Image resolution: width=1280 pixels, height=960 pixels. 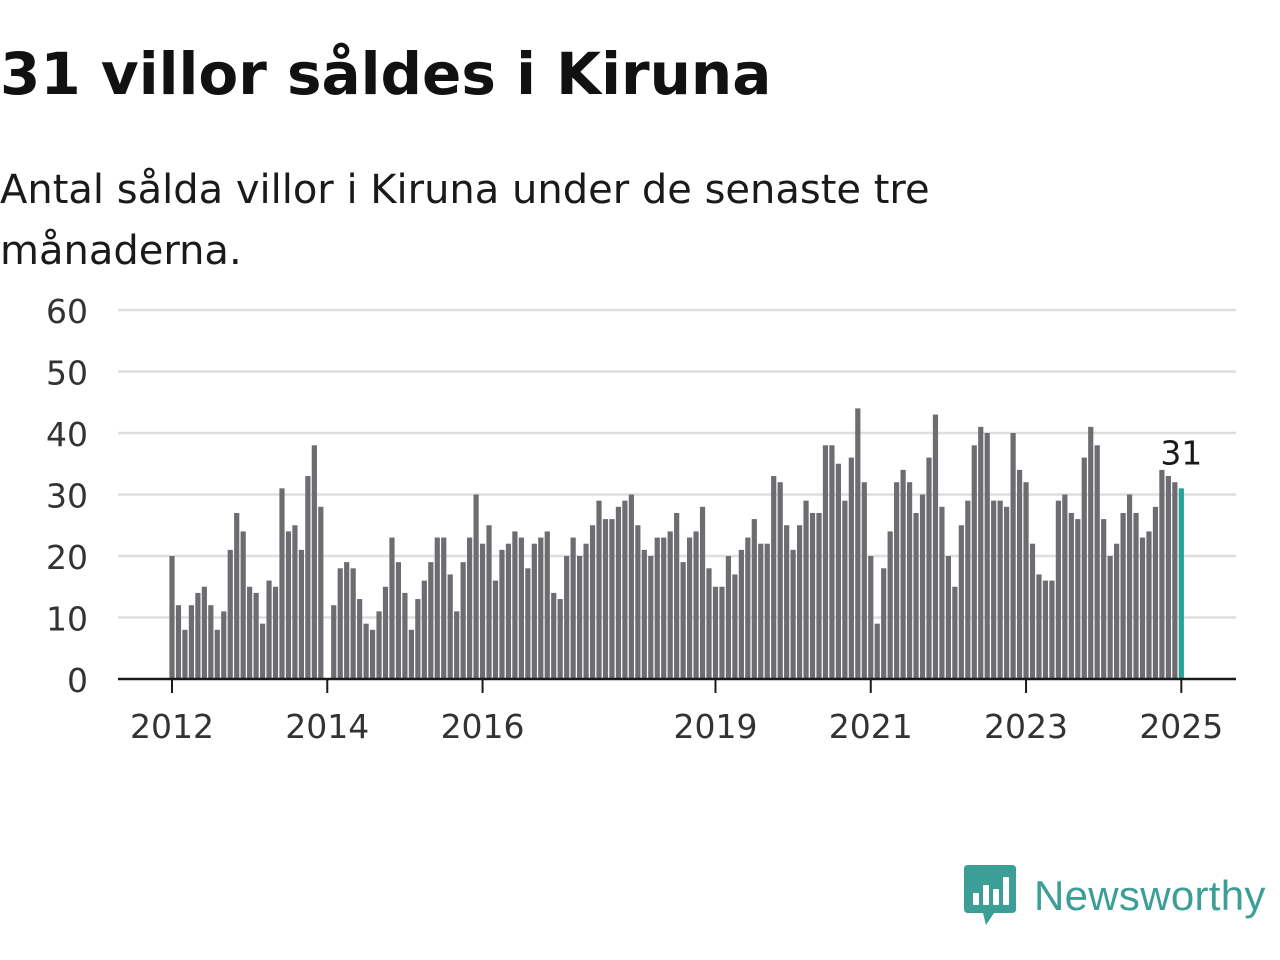 I want to click on x-tick-label: 2012, so click(x=172, y=726).